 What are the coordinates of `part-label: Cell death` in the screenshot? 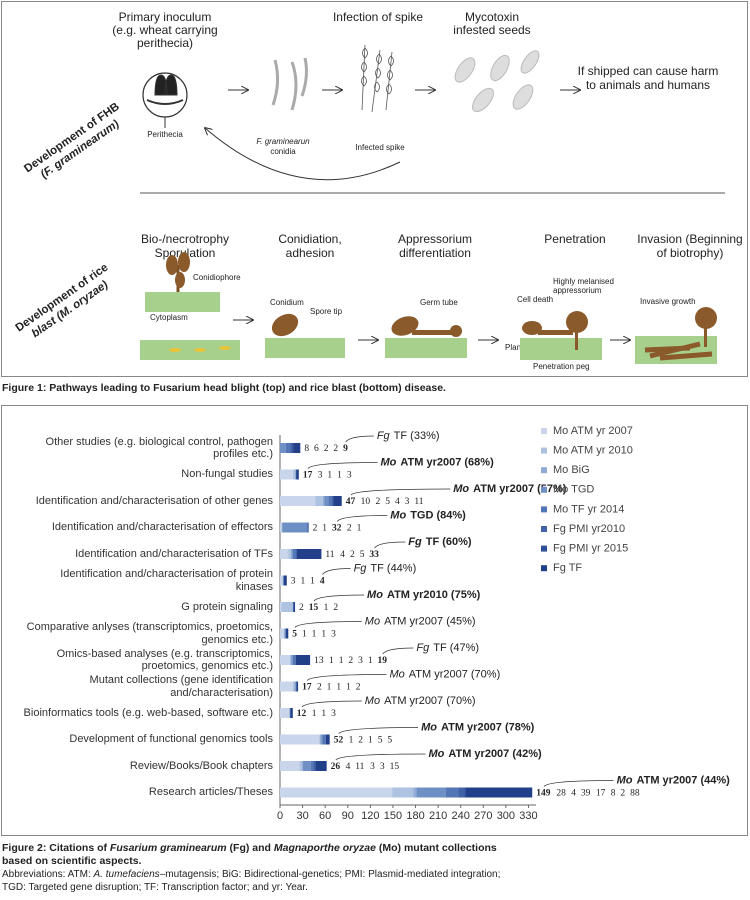 It's located at (535, 299).